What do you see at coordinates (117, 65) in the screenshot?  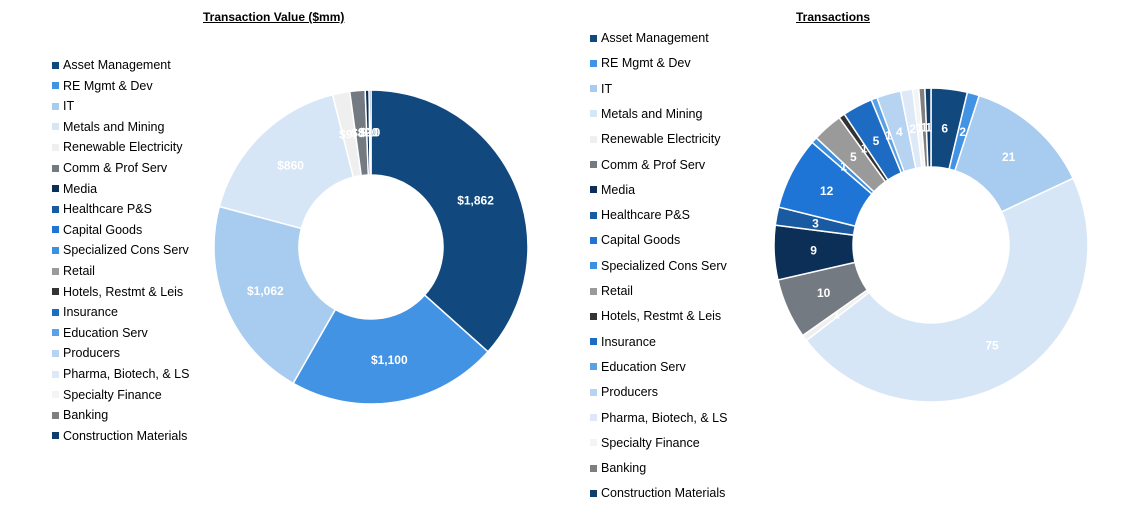 I see `legend-label: Asset Management` at bounding box center [117, 65].